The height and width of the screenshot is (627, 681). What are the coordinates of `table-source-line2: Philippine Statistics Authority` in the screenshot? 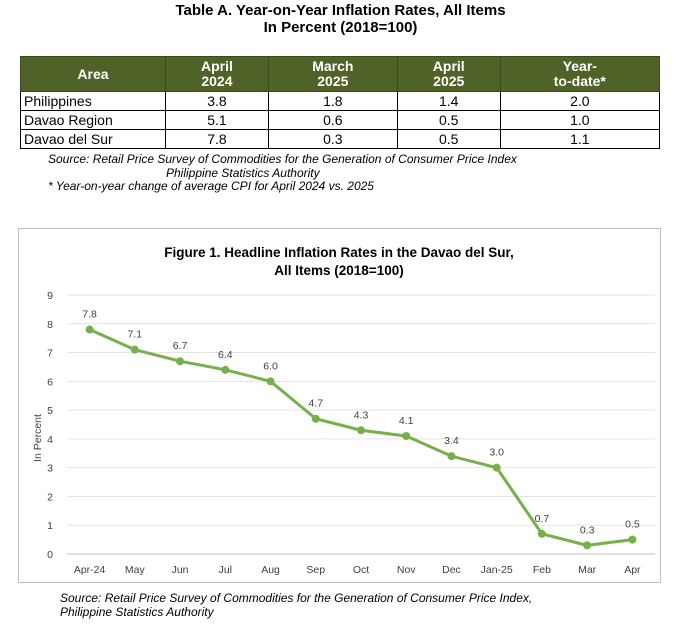 It's located at (243, 172).